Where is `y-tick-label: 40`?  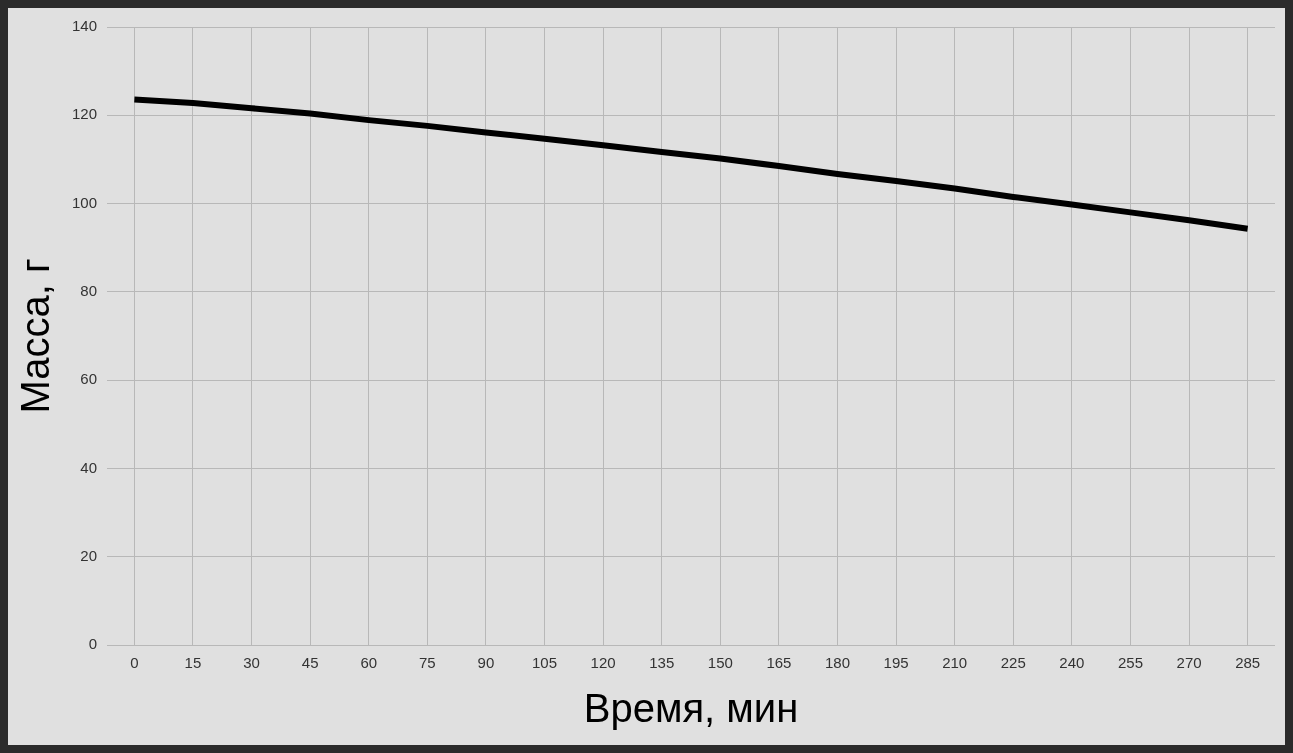 y-tick-label: 40 is located at coordinates (89, 467).